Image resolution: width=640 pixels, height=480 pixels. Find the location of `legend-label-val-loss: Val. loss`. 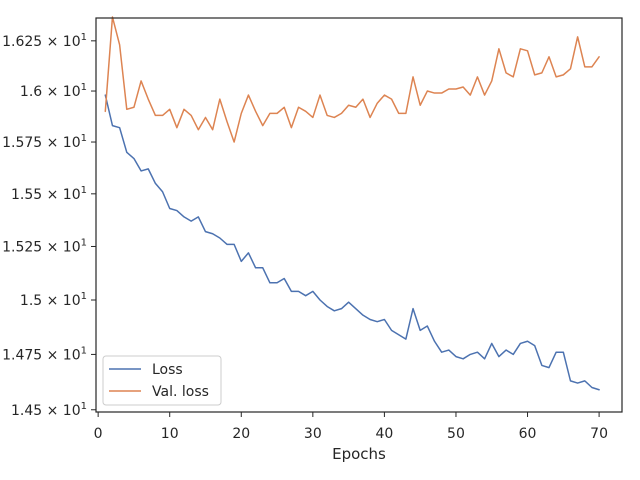

legend-label-val-loss: Val. loss is located at coordinates (180, 392).